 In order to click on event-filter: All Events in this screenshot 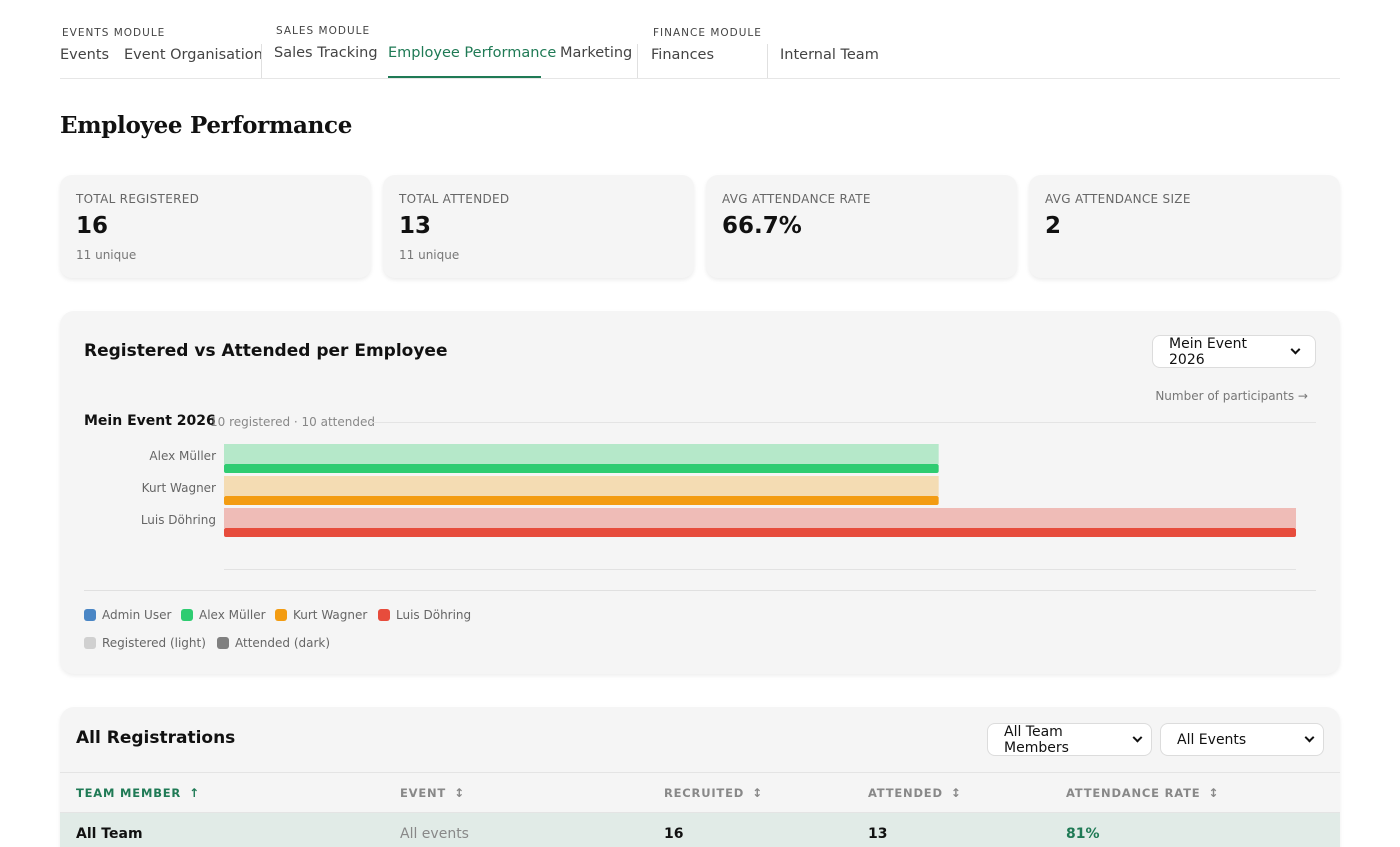, I will do `click(1242, 739)`.